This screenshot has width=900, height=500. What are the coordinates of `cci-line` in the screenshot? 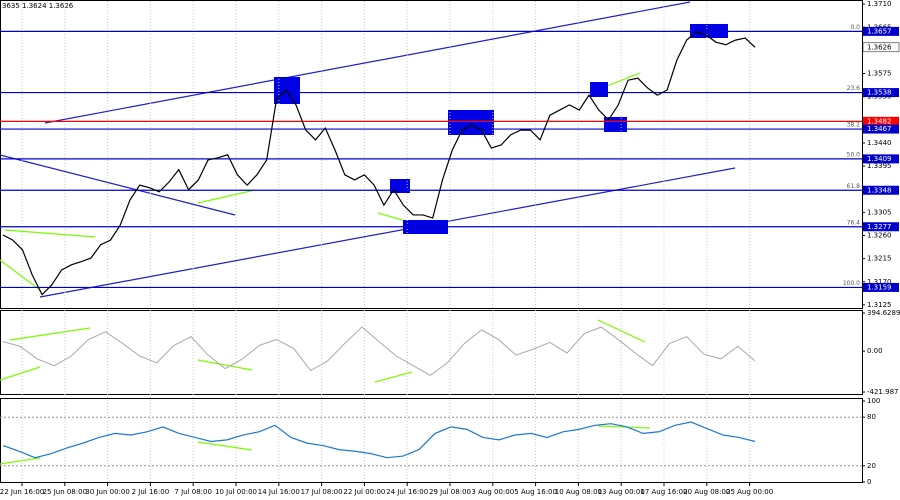 It's located at (379, 351).